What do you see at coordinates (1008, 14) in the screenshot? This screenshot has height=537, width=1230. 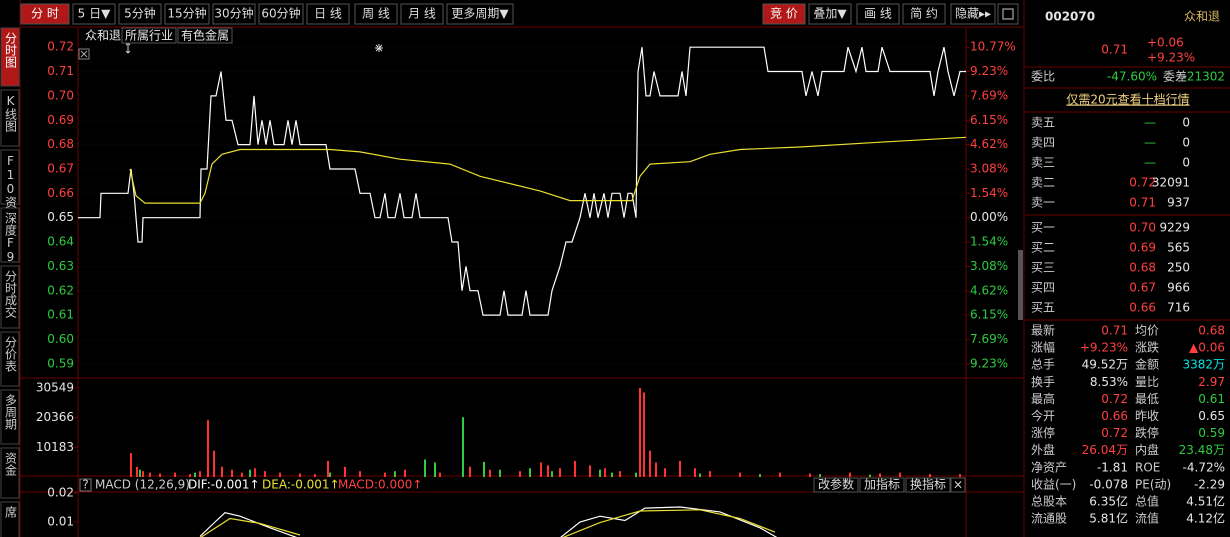 I see `window-icon` at bounding box center [1008, 14].